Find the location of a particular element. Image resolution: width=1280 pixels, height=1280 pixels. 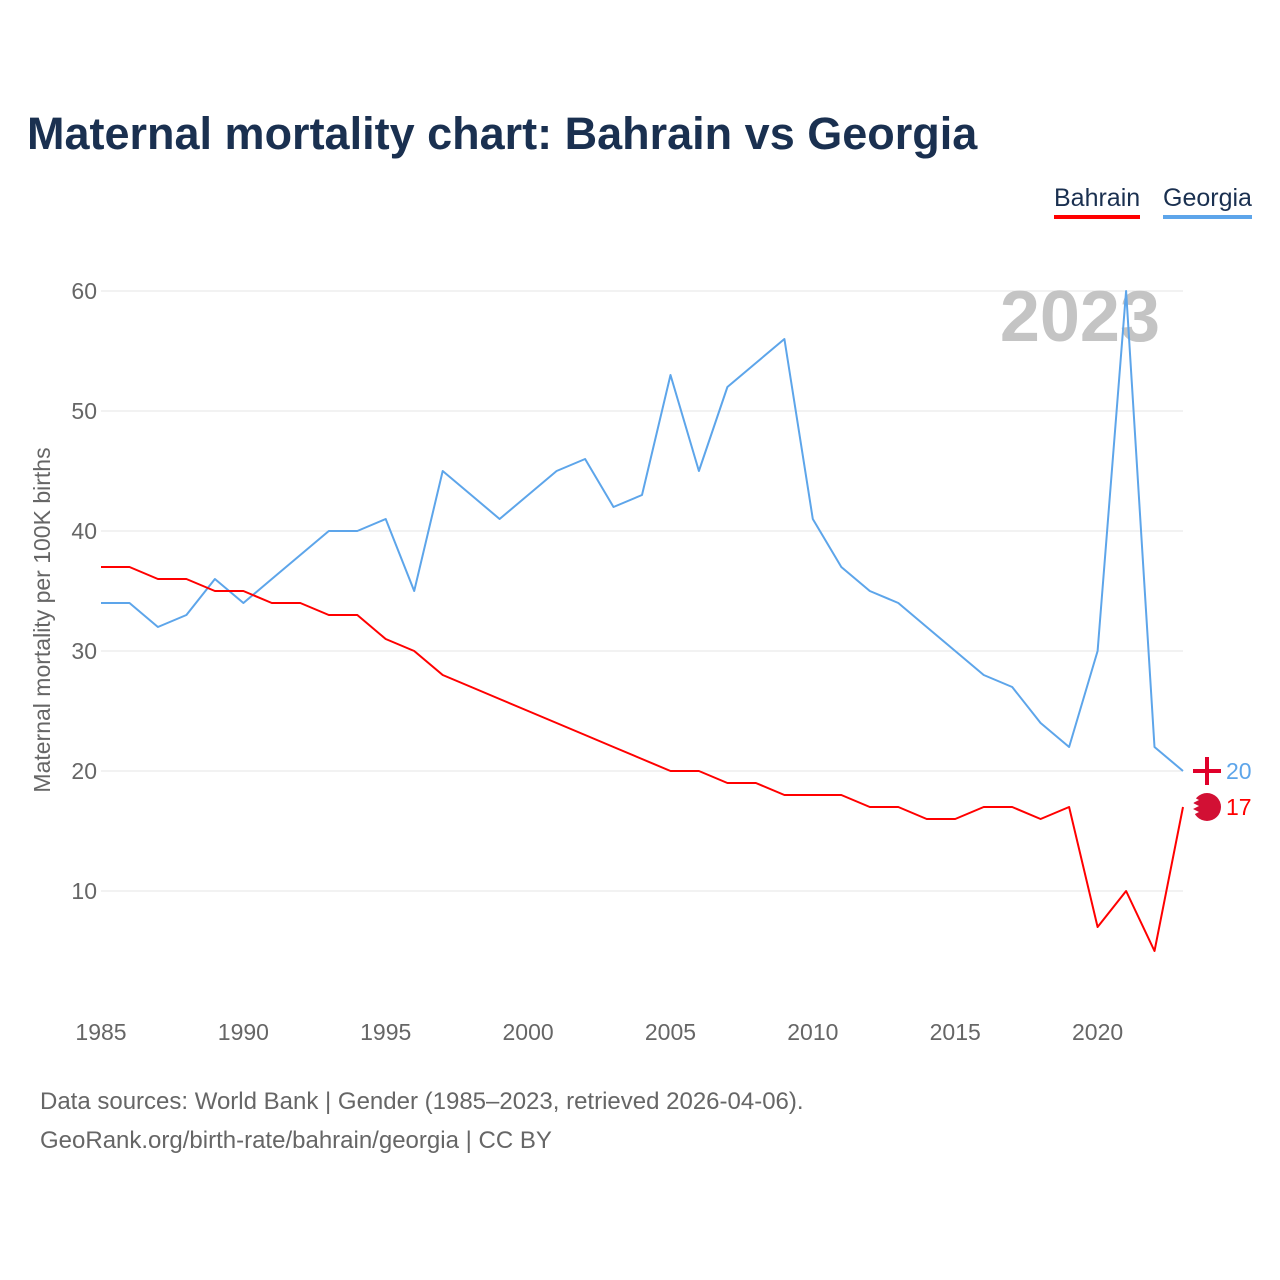

y-tick-label: 60 is located at coordinates (84, 291).